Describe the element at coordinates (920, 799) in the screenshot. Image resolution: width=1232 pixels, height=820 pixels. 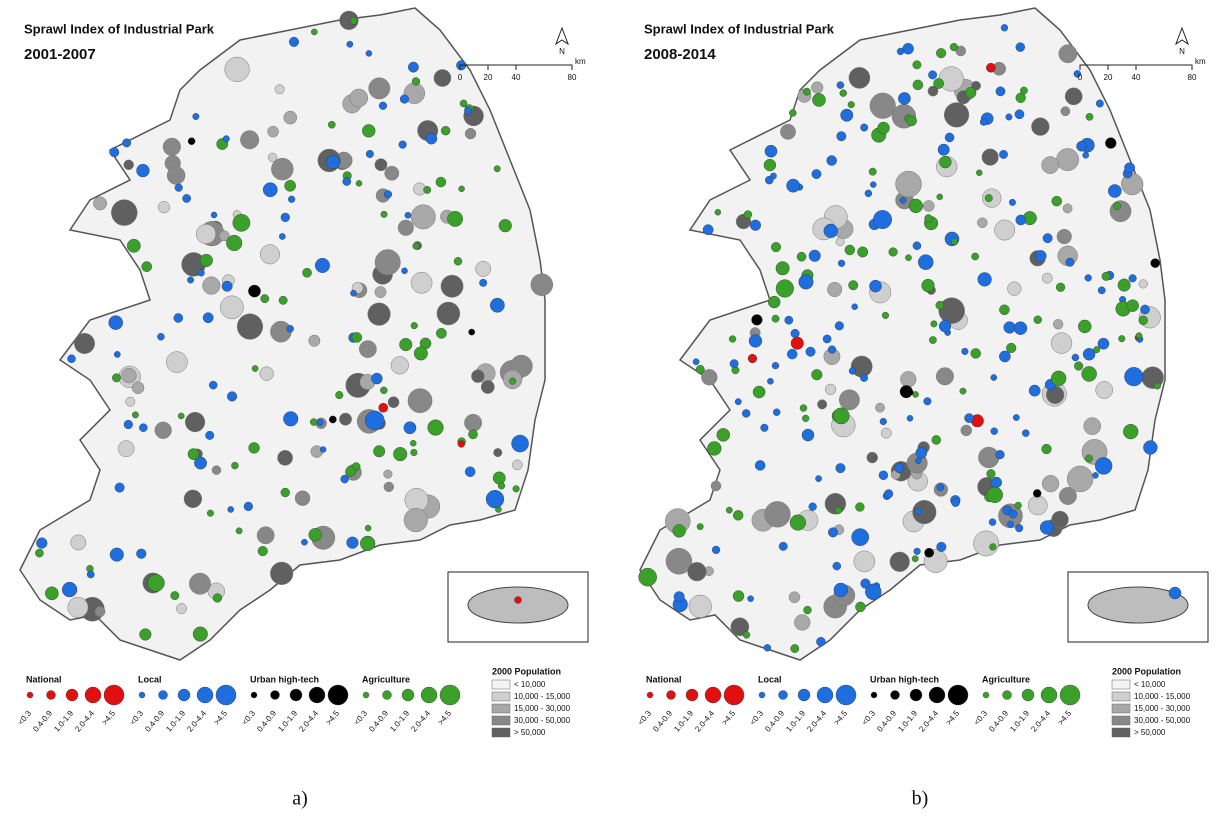
I see `caption: b)` at that location.